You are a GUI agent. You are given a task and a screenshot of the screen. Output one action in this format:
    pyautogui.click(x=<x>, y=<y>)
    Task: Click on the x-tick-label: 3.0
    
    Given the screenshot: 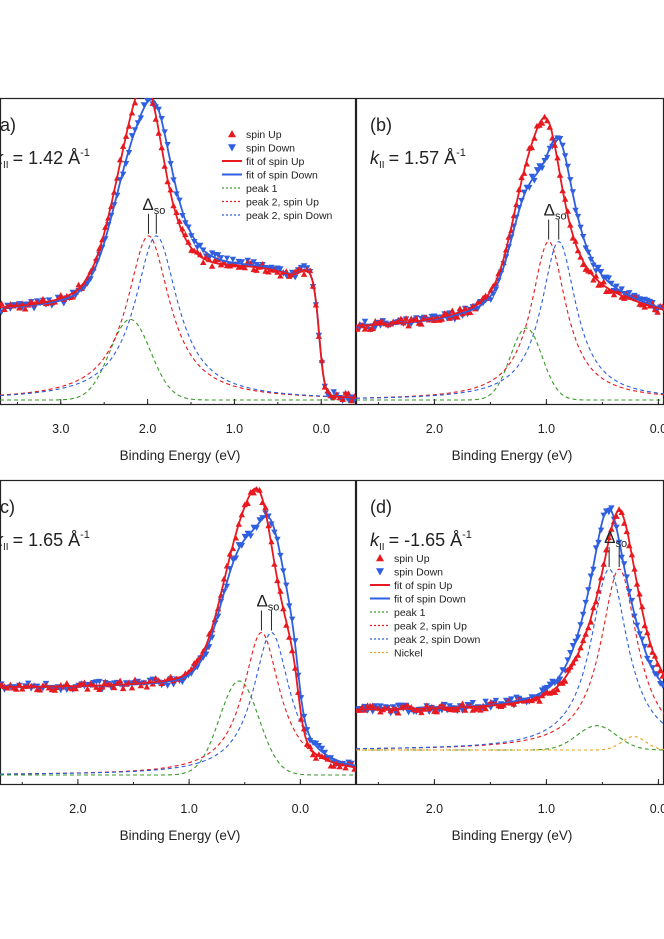 What is the action you would take?
    pyautogui.click(x=60, y=429)
    